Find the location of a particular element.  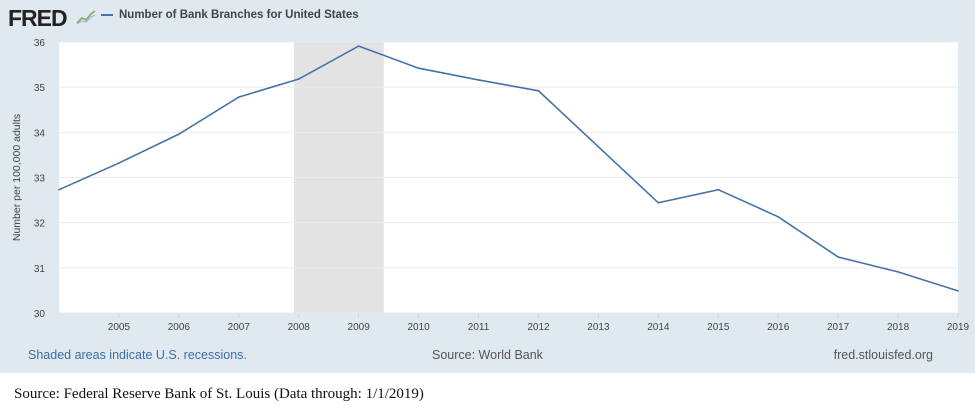

y-tick-label: 33 is located at coordinates (40, 179).